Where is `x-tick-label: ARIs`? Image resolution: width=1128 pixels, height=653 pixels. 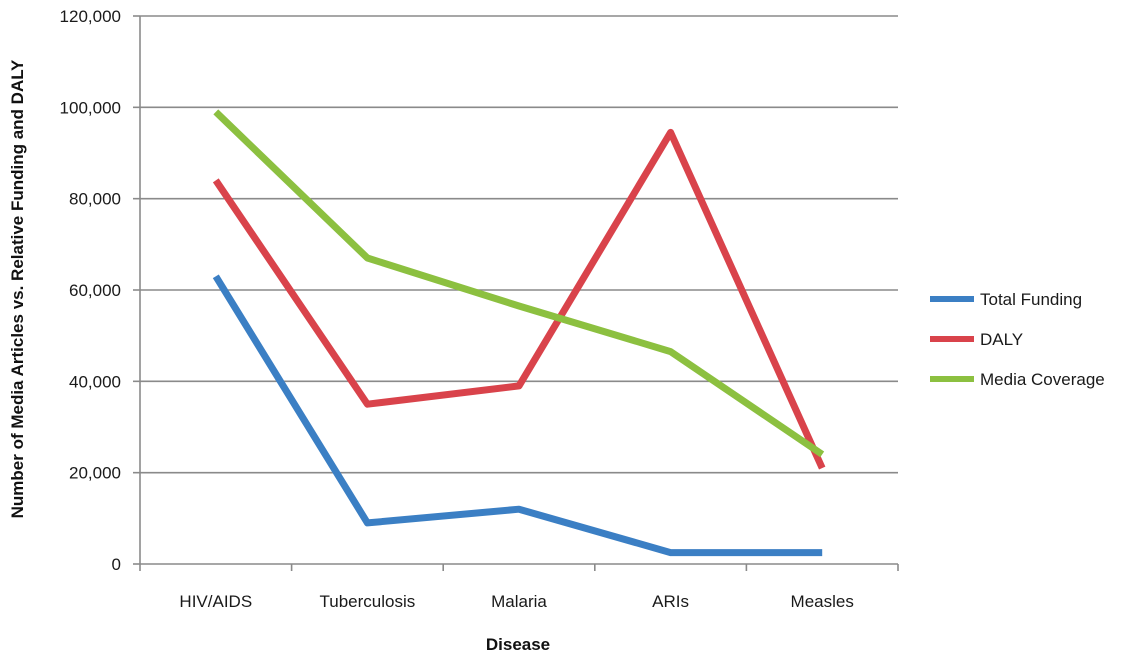 x-tick-label: ARIs is located at coordinates (670, 601).